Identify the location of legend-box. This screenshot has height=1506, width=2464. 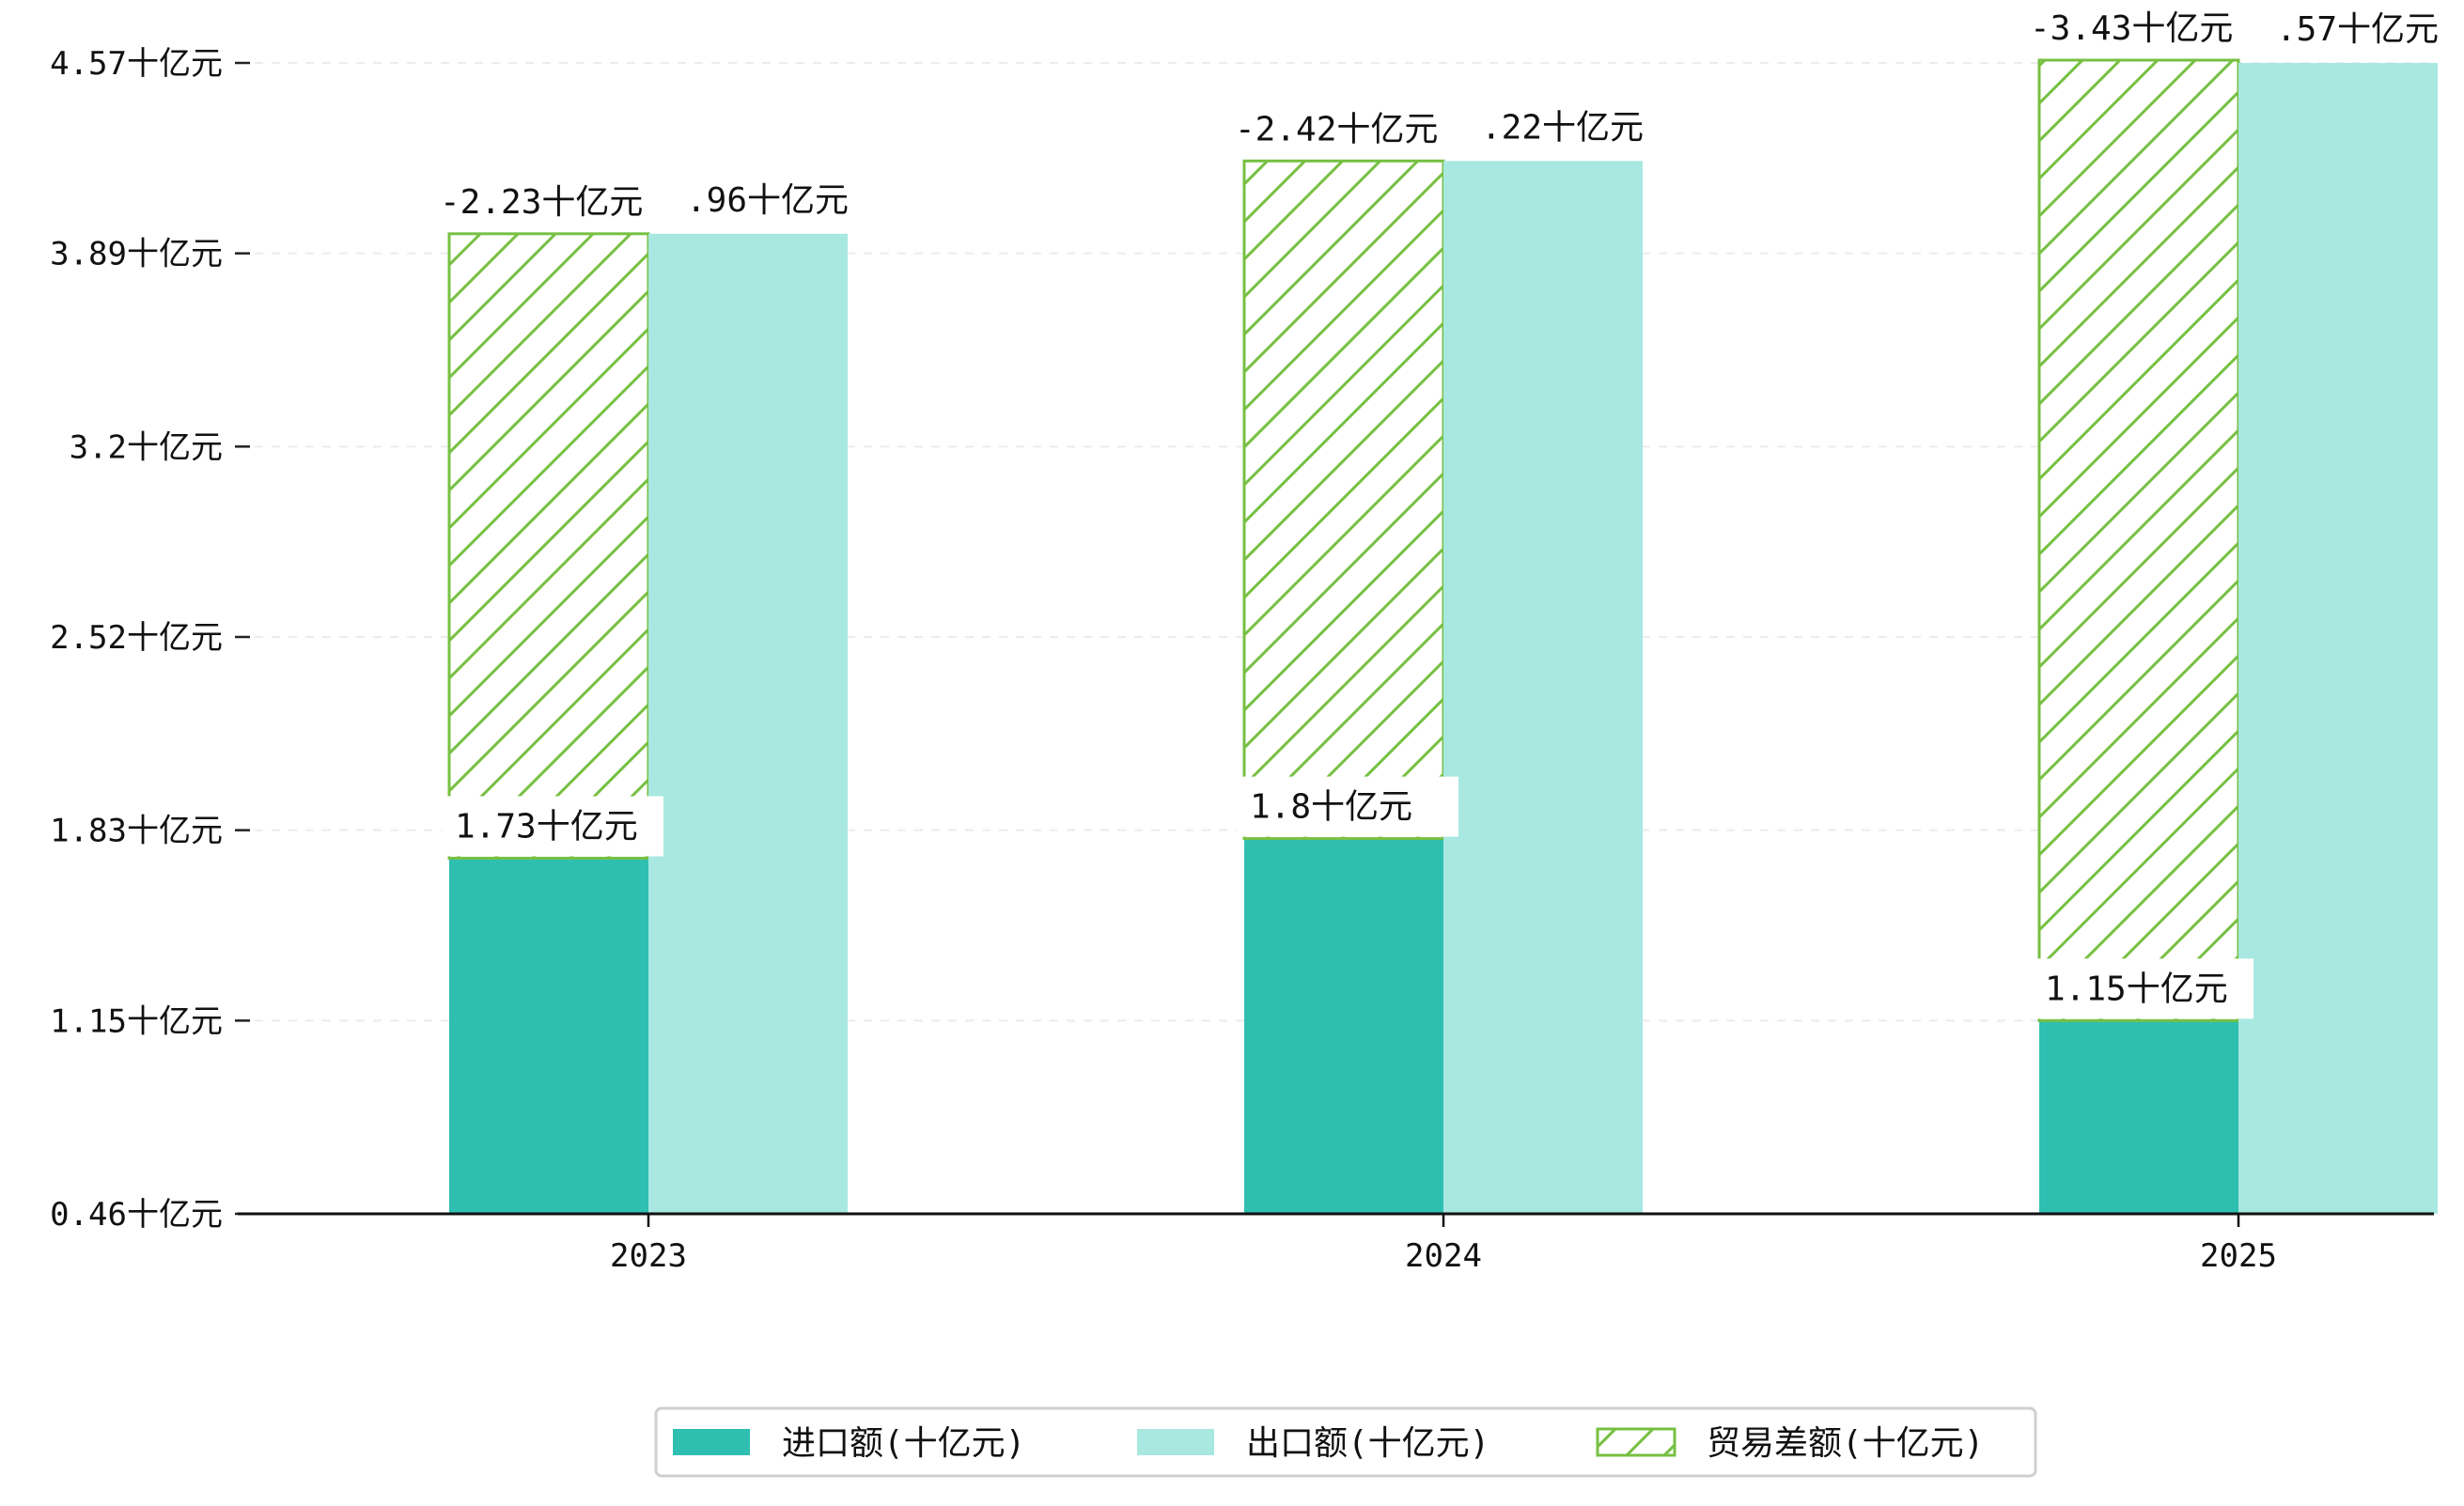
(1345, 1442).